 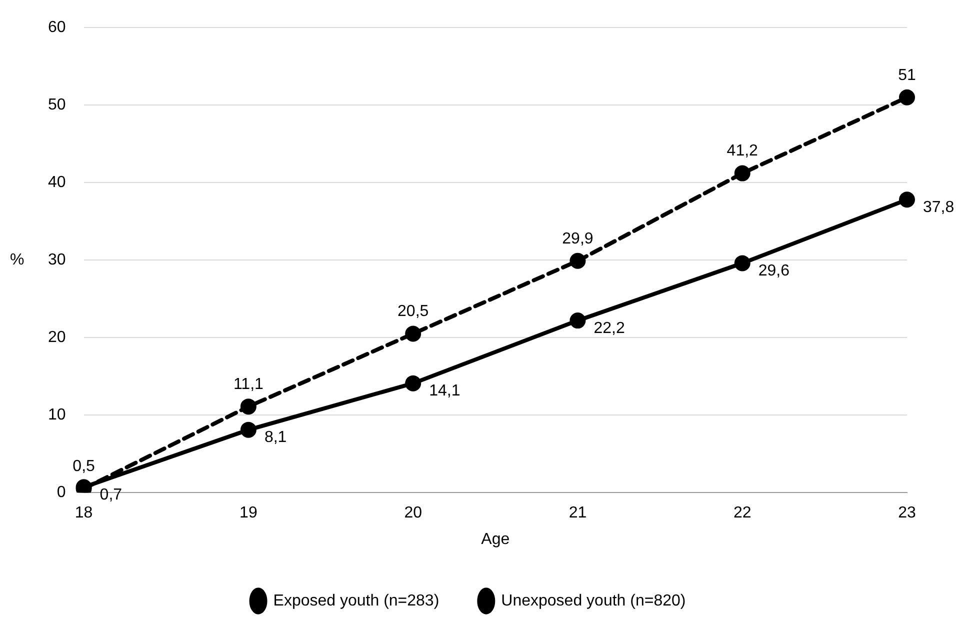 I want to click on data-label: 37,8, so click(x=938, y=207).